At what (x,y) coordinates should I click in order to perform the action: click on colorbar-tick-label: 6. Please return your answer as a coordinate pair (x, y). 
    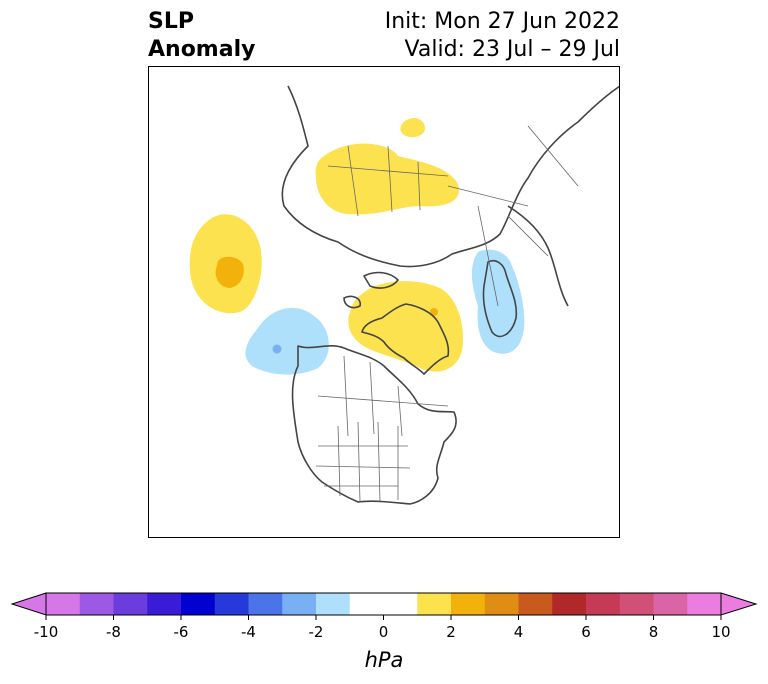
    Looking at the image, I should click on (586, 632).